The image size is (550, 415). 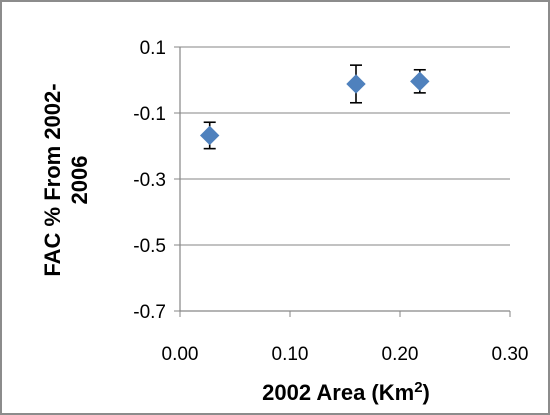 What do you see at coordinates (346, 392) in the screenshot?
I see `x-axis-title: 2002 Area (Km2)` at bounding box center [346, 392].